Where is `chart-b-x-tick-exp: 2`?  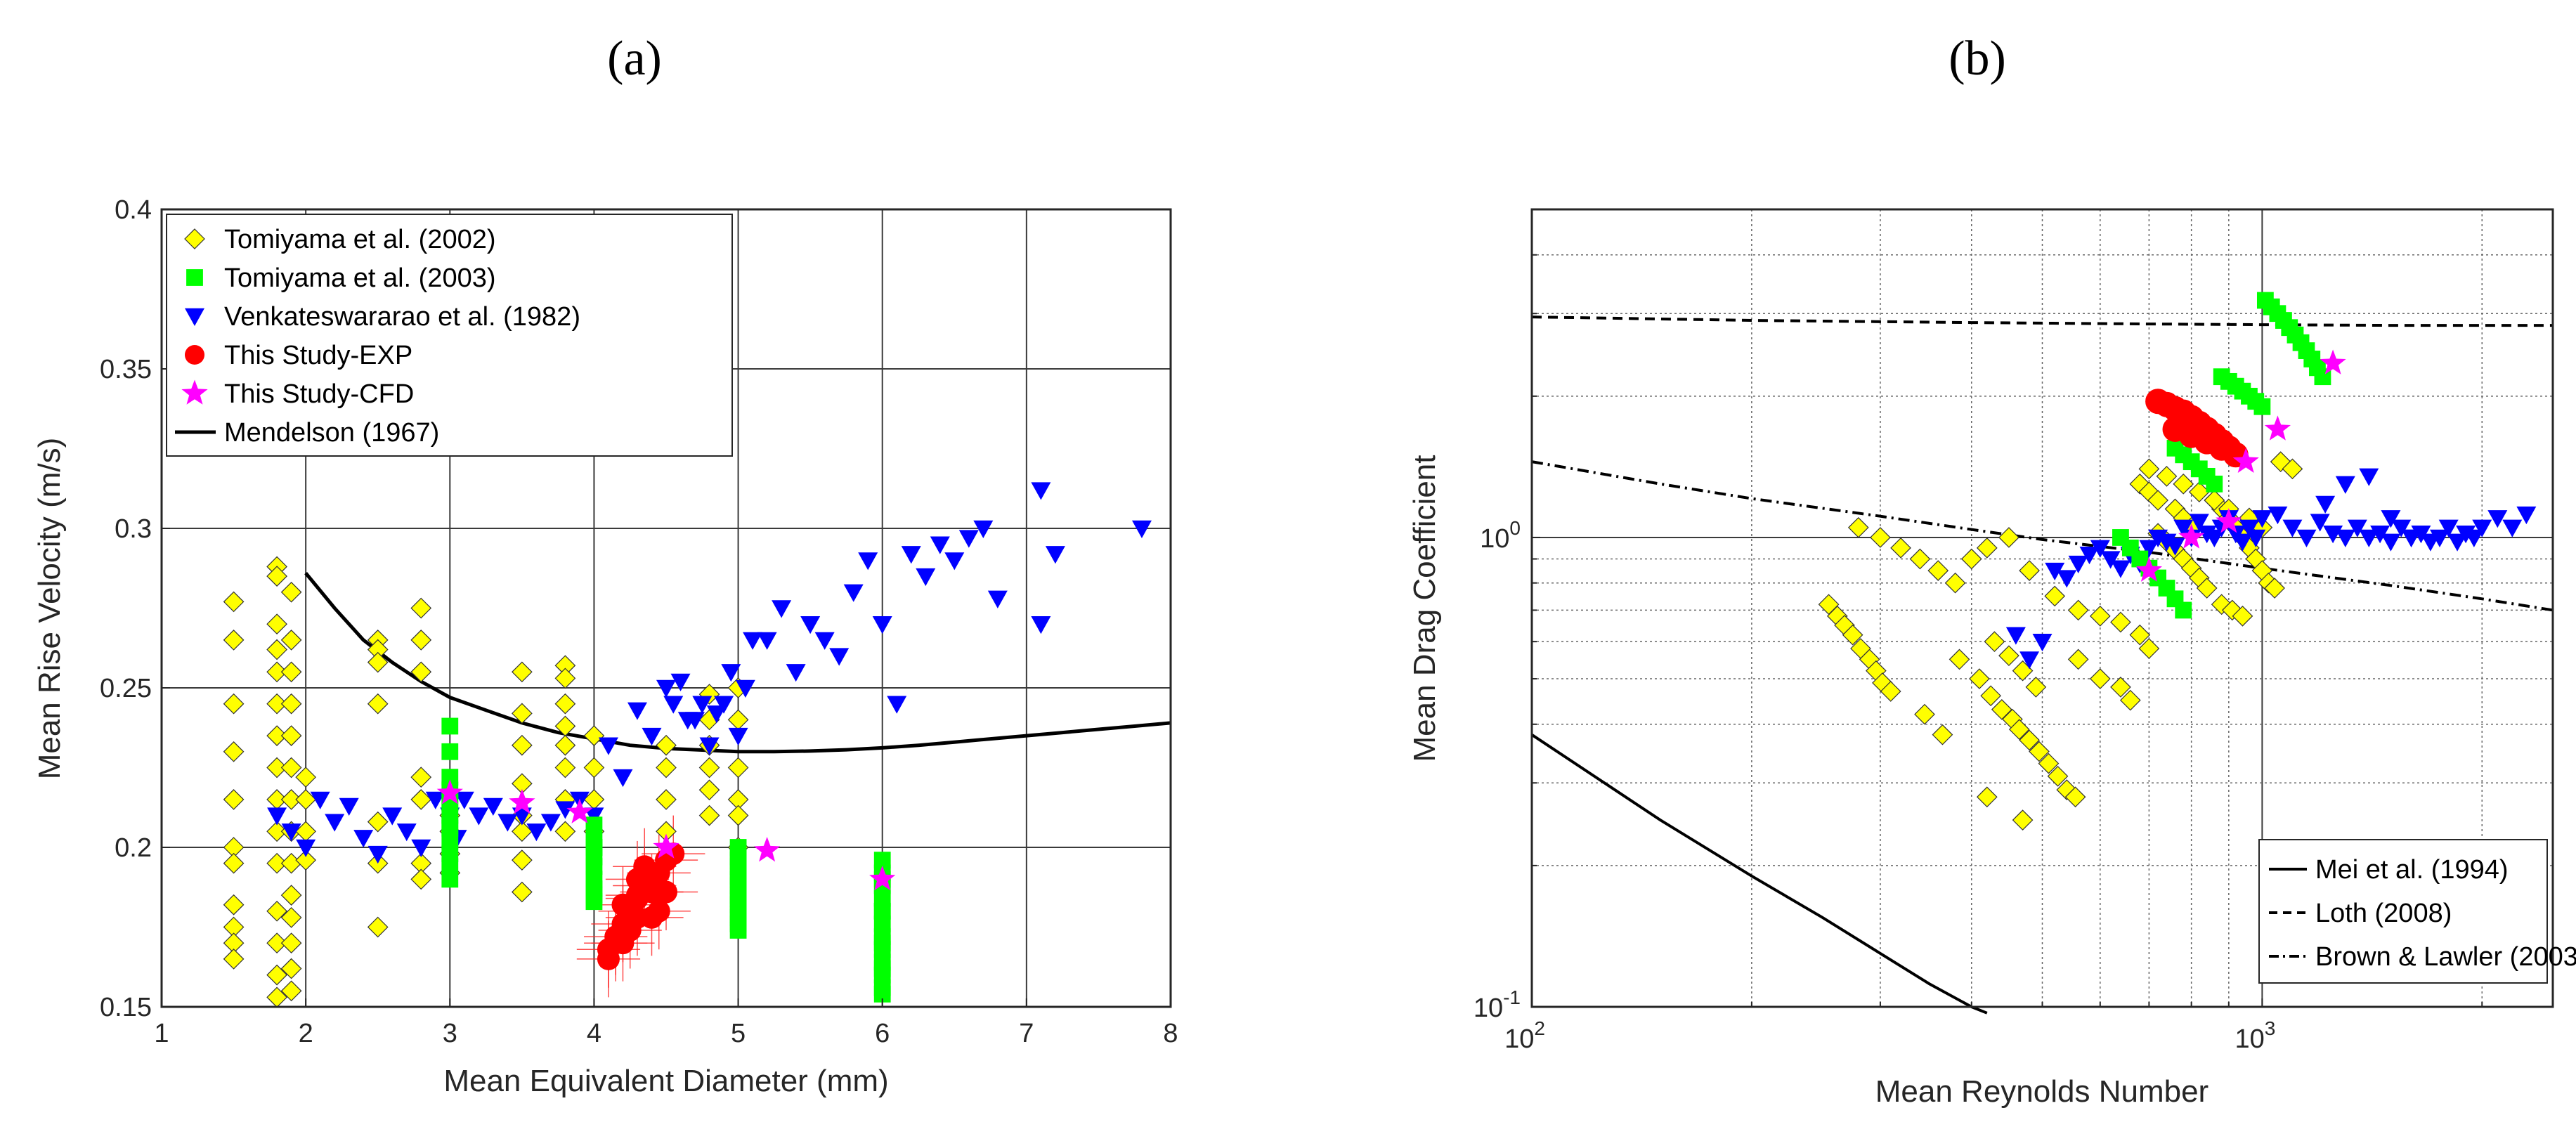
chart-b-x-tick-exp: 2 is located at coordinates (1539, 1028).